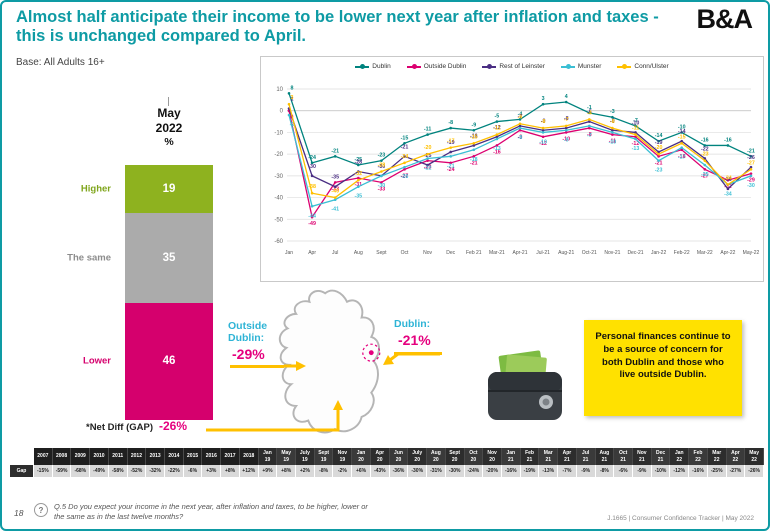 The width and height of the screenshot is (770, 531). Describe the element at coordinates (605, 456) in the screenshot. I see `gap-table-col-header: Aug 21` at that location.